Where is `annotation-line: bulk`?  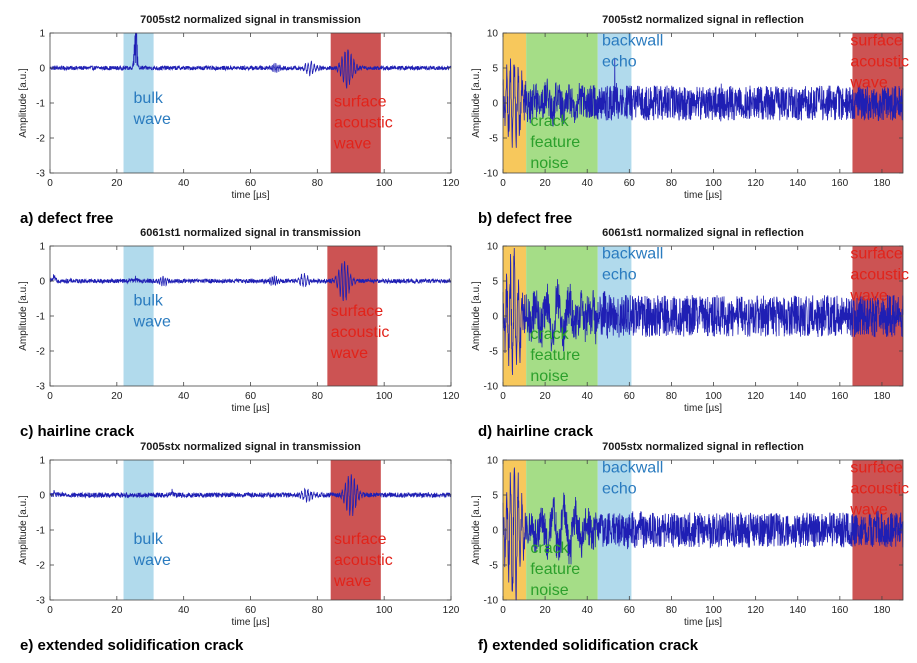
annotation-line: bulk is located at coordinates (149, 98).